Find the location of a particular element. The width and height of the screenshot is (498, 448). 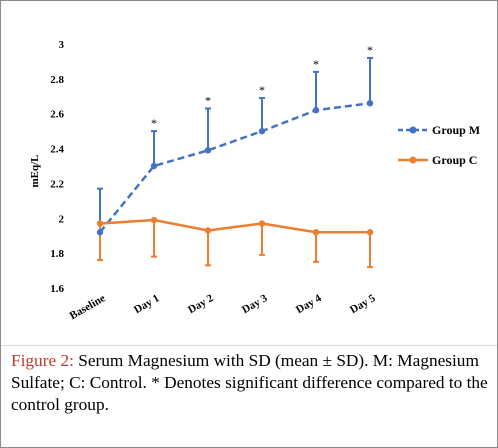

x-tick-label: Day 2 is located at coordinates (201, 304).